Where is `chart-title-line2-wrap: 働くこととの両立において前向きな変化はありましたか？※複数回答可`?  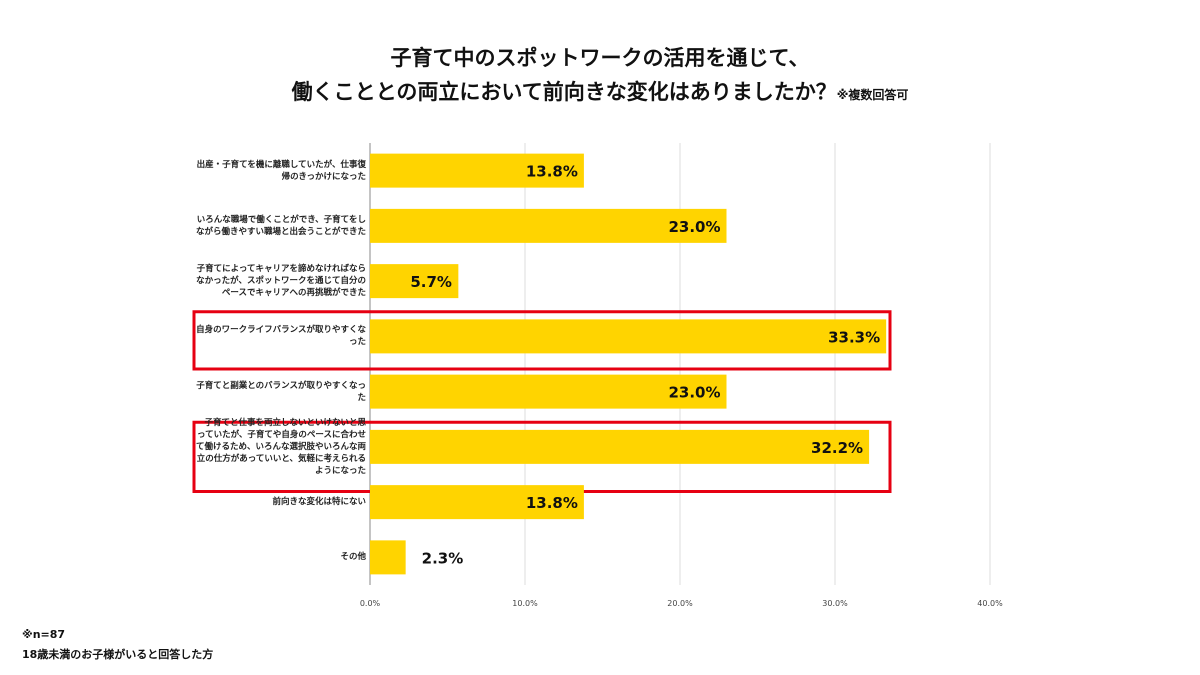 chart-title-line2-wrap: 働くこととの両立において前向きな変化はありましたか？※複数回答可 is located at coordinates (600, 91).